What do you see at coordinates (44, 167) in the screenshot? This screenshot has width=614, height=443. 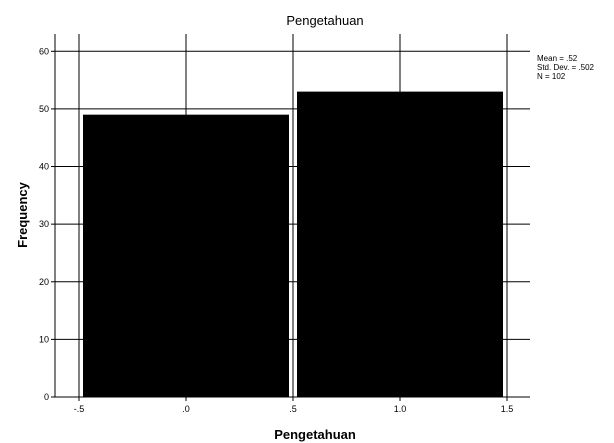 I see `y-tick-label: 40` at bounding box center [44, 167].